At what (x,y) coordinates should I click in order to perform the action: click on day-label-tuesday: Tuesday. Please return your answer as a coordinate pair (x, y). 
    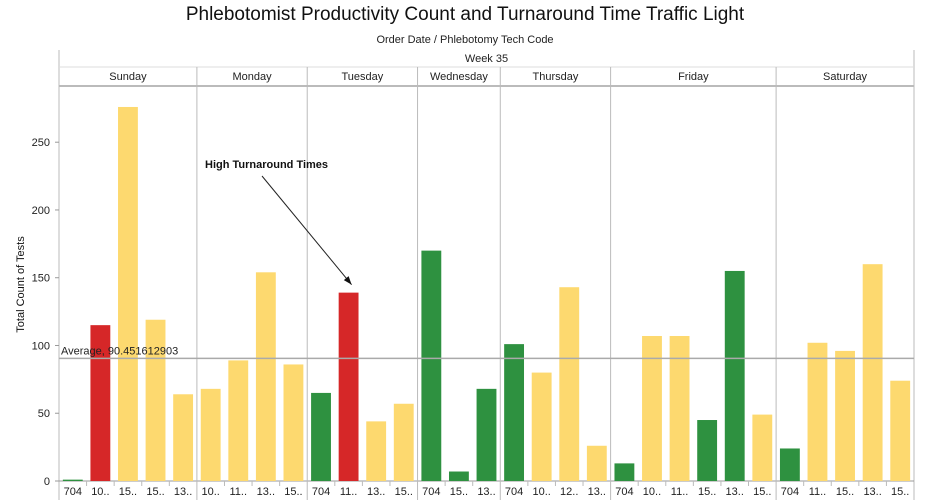
    Looking at the image, I should click on (362, 77).